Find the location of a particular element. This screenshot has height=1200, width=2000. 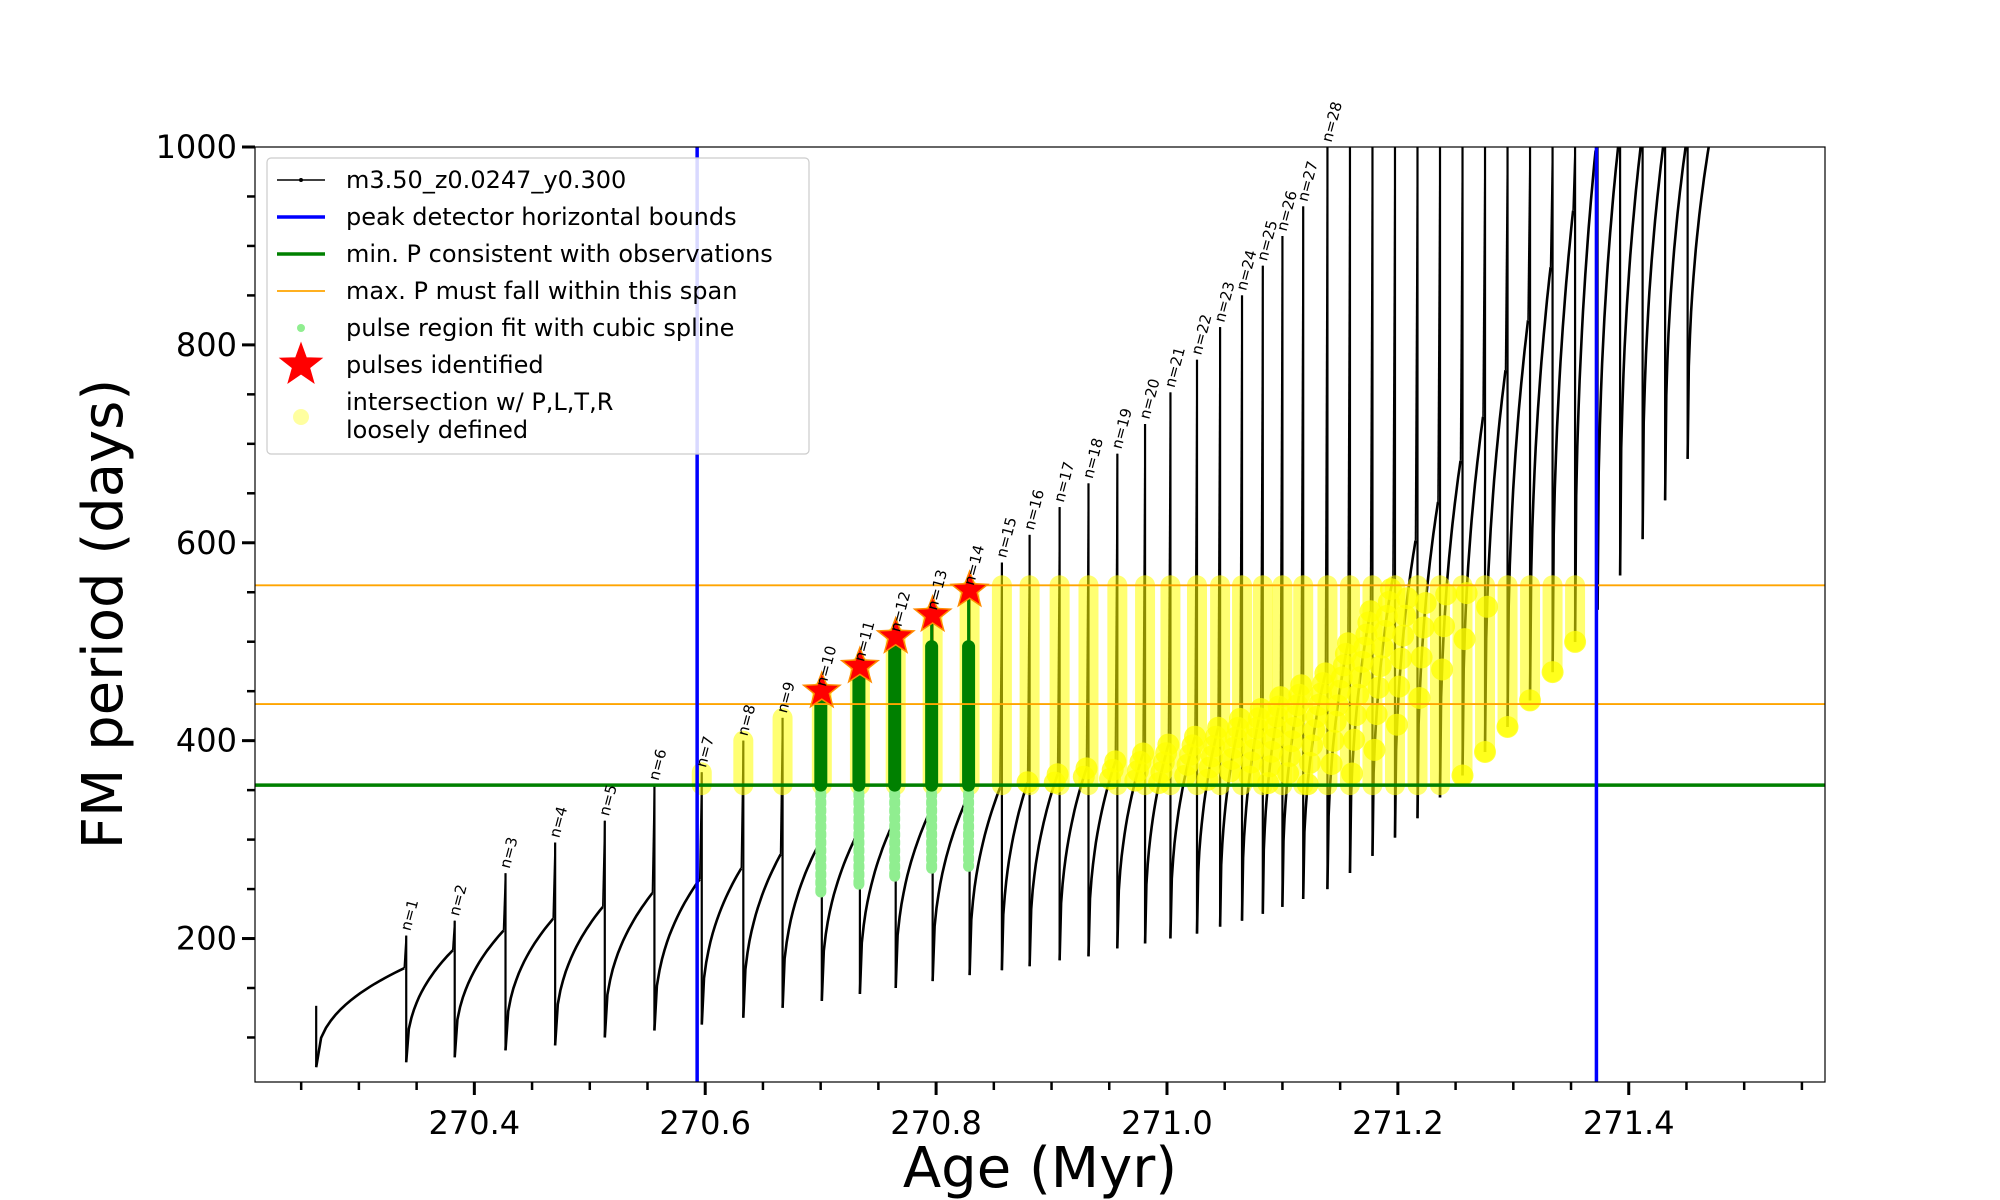

legend-entry-stars: pulses identified is located at coordinates (411, 362).